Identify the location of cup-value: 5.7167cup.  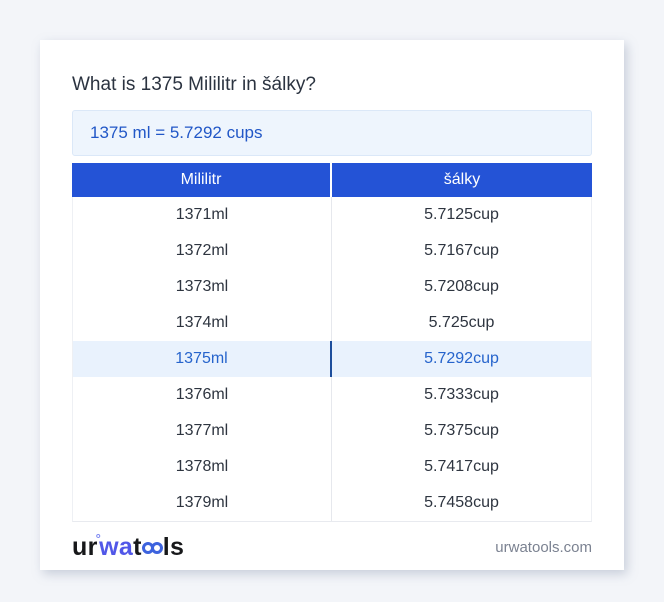
(461, 250).